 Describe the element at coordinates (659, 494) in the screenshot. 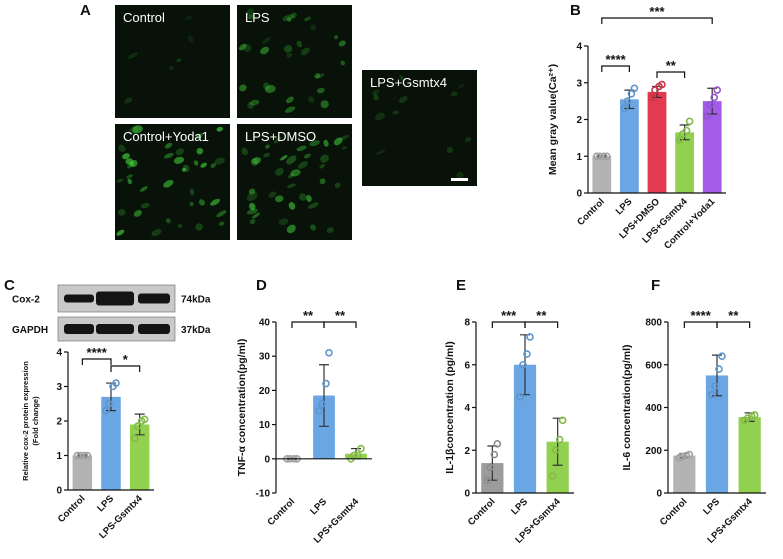

I see `y-tick-label: 0` at that location.